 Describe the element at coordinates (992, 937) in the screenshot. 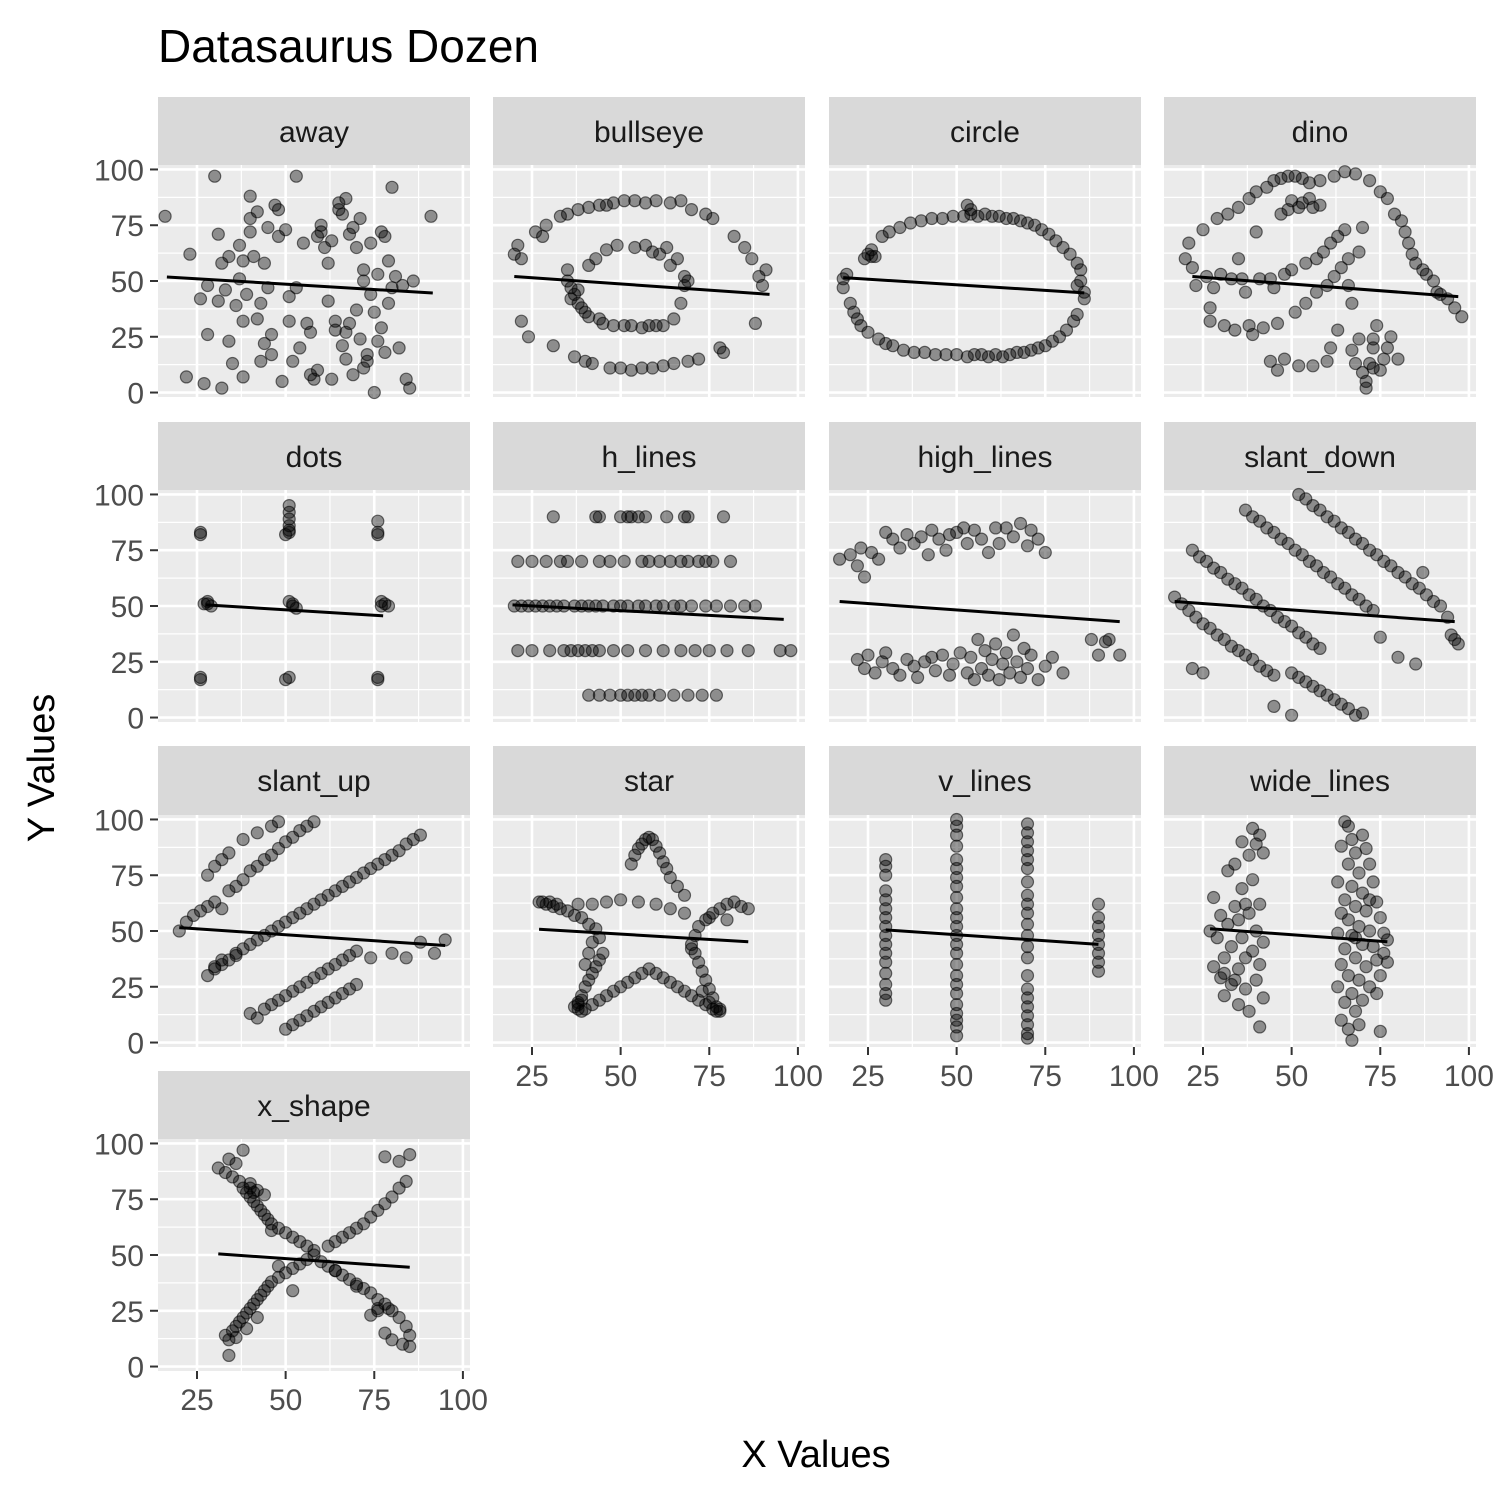

I see `regression-line` at that location.